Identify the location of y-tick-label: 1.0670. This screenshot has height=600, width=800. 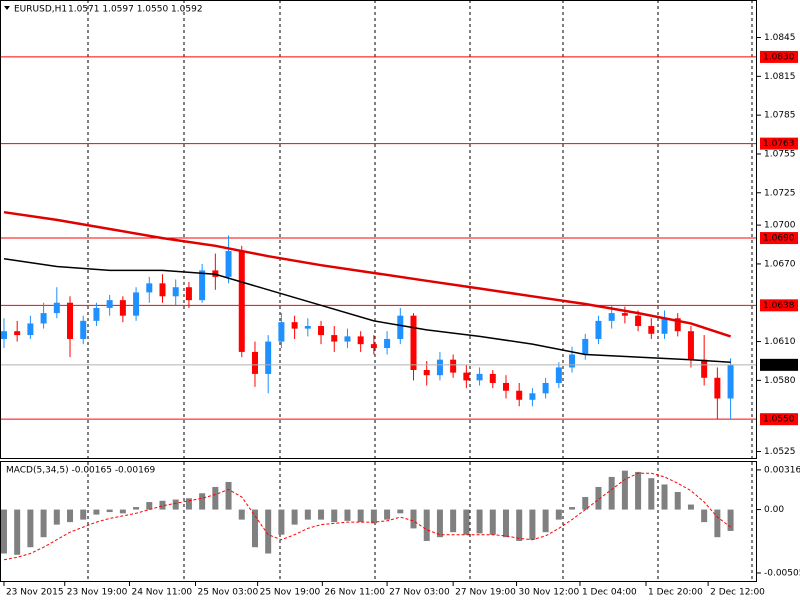
(780, 264).